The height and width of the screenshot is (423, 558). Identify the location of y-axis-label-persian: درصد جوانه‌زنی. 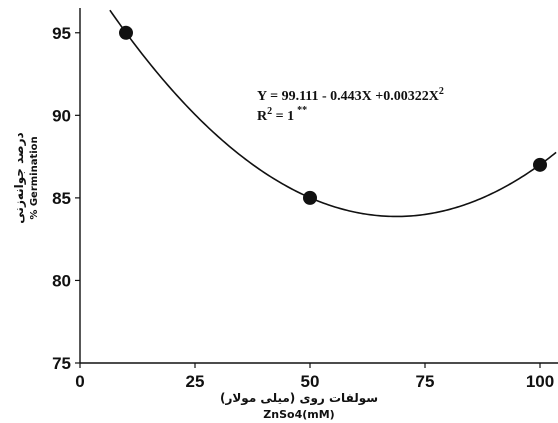
(19, 177).